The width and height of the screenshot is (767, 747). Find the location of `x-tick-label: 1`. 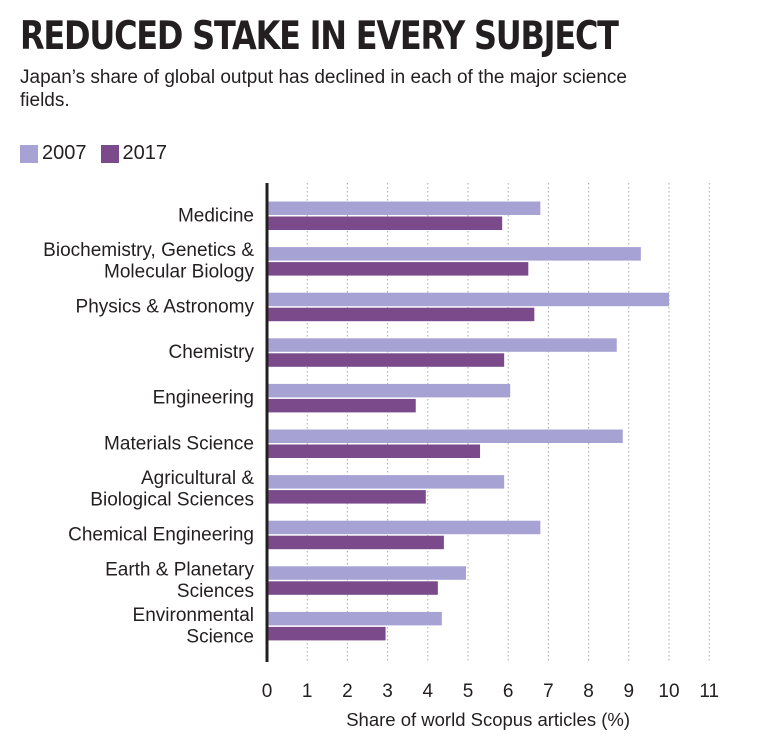

x-tick-label: 1 is located at coordinates (307, 691).